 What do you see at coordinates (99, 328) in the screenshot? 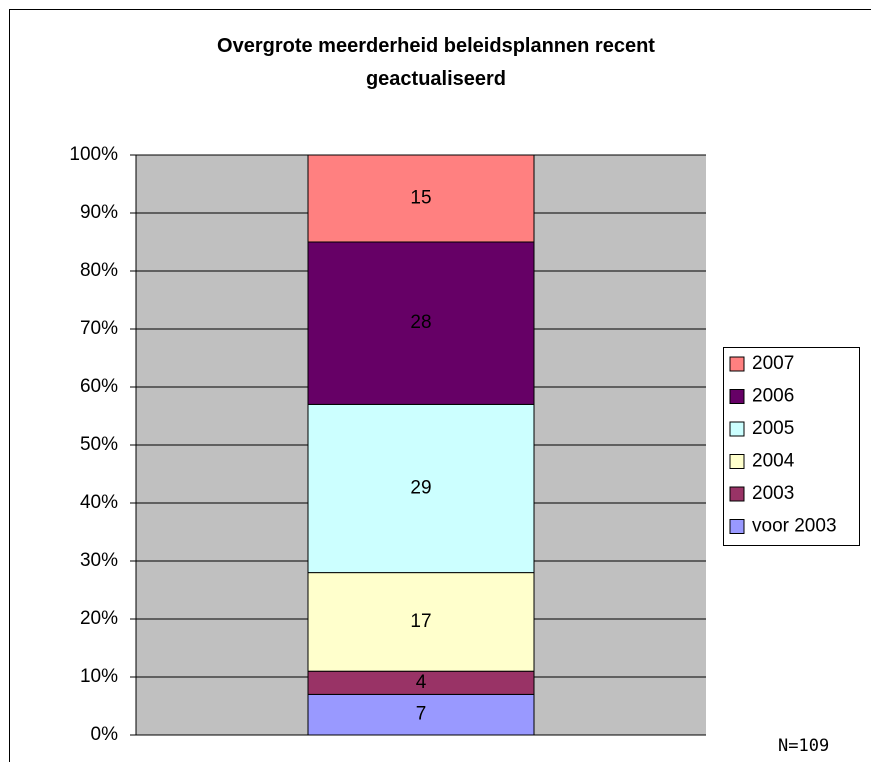
I see `y-tick-label: 70%` at bounding box center [99, 328].